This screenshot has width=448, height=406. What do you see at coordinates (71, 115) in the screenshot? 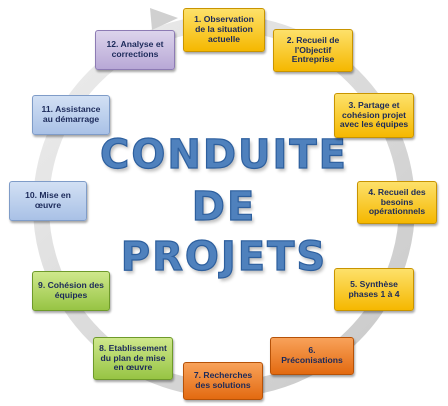
I see `step-11: 11. Assistance au démarrage` at bounding box center [71, 115].